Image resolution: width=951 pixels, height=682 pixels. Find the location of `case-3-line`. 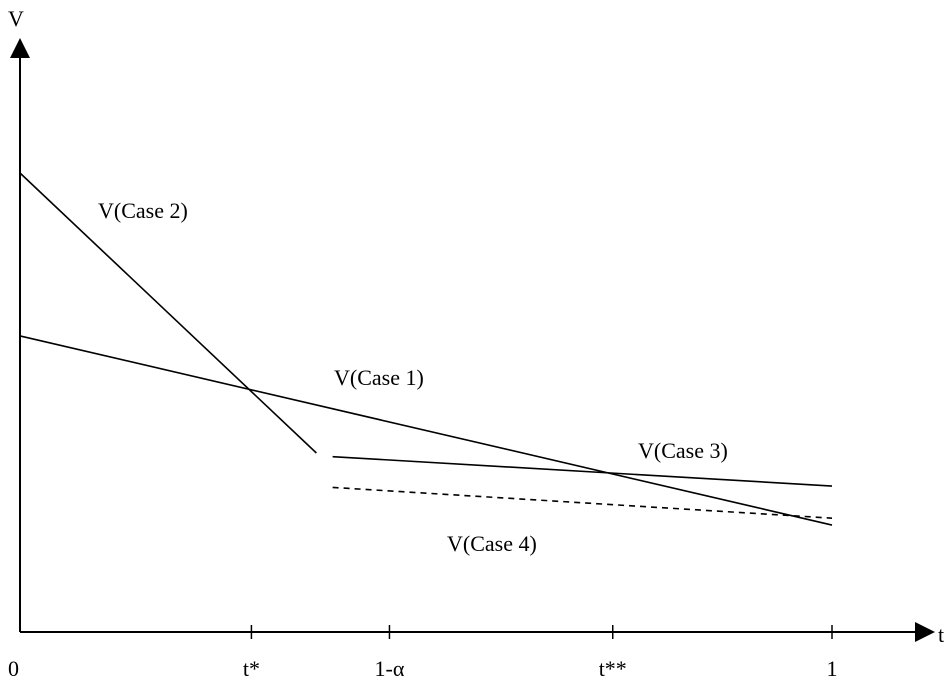

case-3-line is located at coordinates (582, 471).